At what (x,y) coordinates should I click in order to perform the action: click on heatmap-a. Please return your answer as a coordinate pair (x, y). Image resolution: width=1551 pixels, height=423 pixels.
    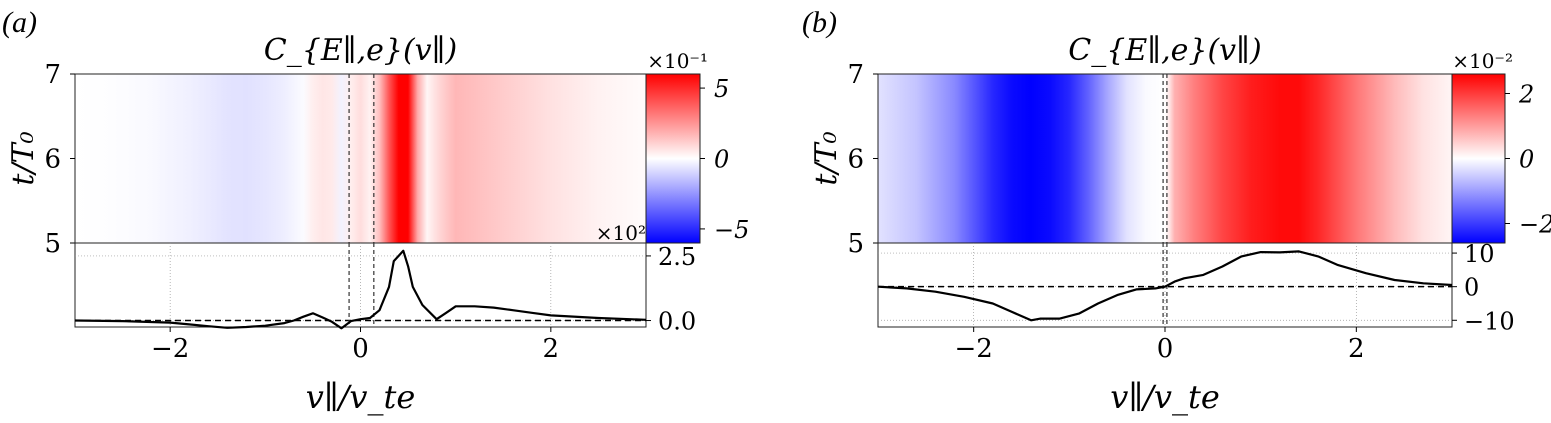
    Looking at the image, I should click on (360, 158).